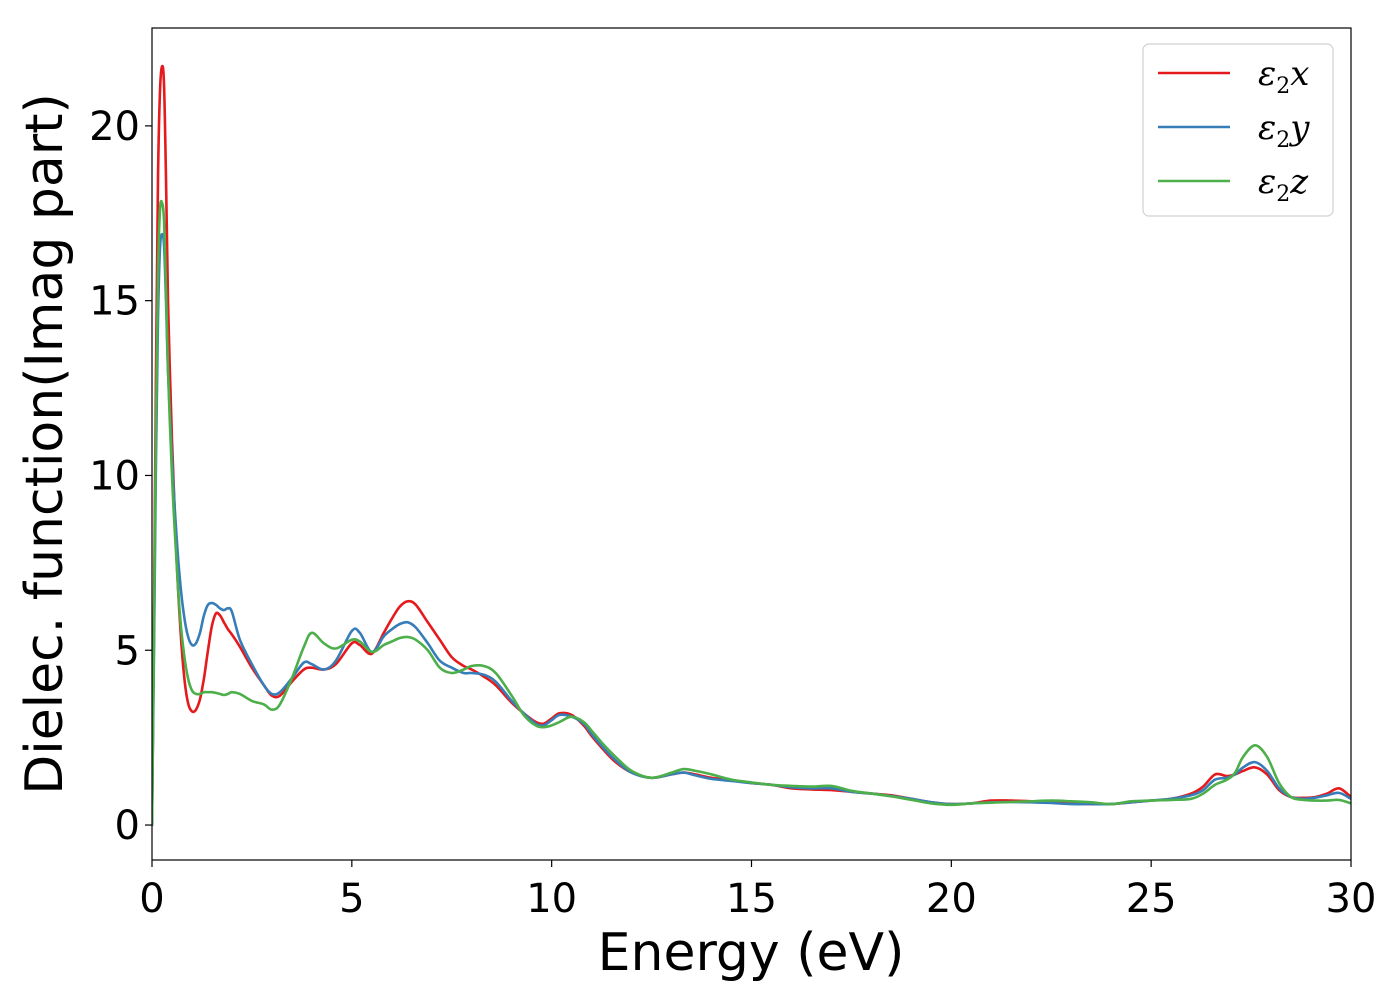  What do you see at coordinates (127, 651) in the screenshot?
I see `y-tick-label: 5` at bounding box center [127, 651].